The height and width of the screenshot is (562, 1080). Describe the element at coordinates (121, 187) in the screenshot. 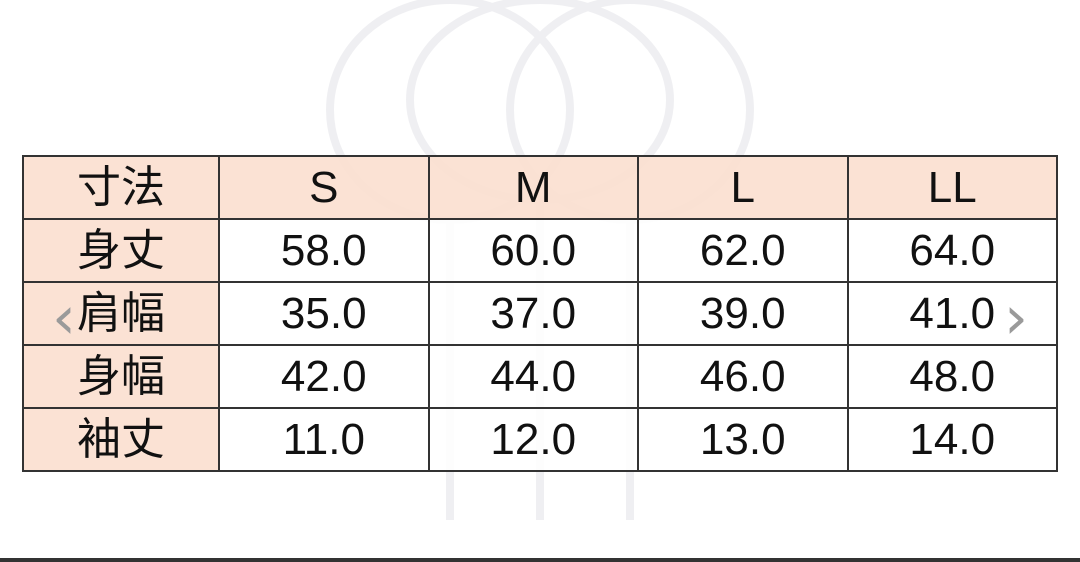

I see `header-cell: 寸法` at that location.